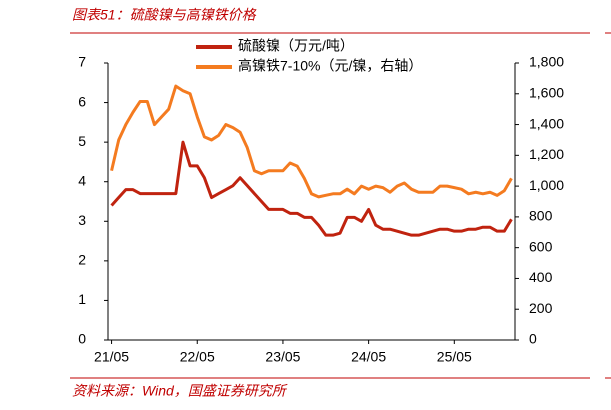  What do you see at coordinates (82, 62) in the screenshot?
I see `y-tick-label: 7` at bounding box center [82, 62].